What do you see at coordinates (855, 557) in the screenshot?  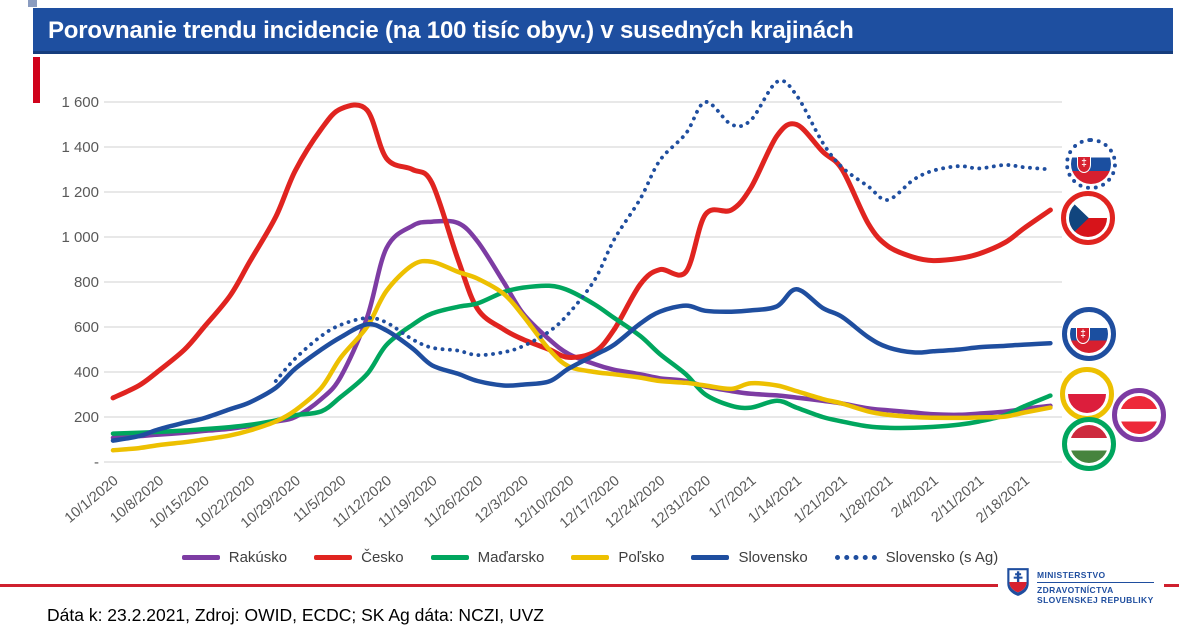 I see `slovensko-ag-dotted-swatch` at bounding box center [855, 557].